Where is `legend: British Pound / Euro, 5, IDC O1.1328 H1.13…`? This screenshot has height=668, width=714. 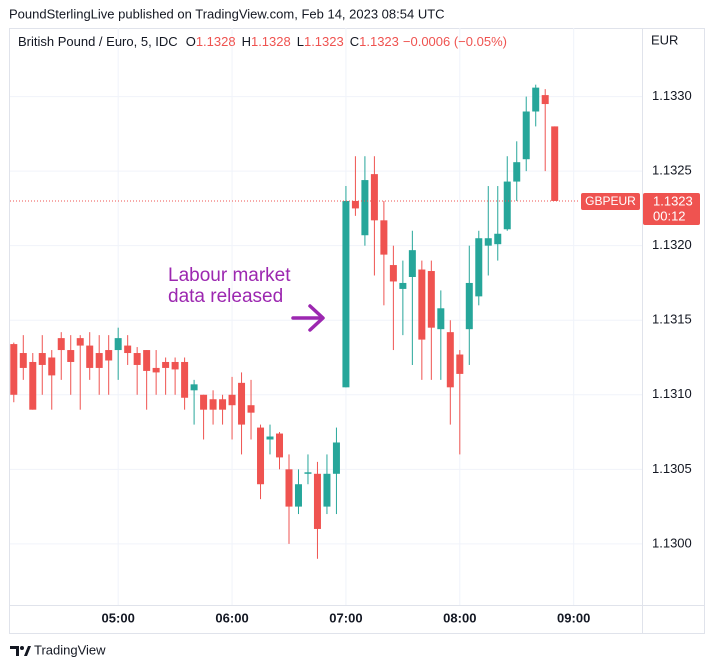 legend: British Pound / Euro, 5, IDC O1.1328 H1.13… is located at coordinates (262, 41).